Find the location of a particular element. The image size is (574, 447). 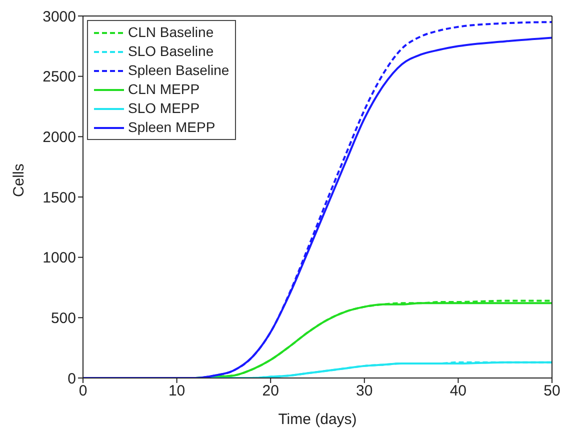

y-tick-label: 500 is located at coordinates (63, 318).